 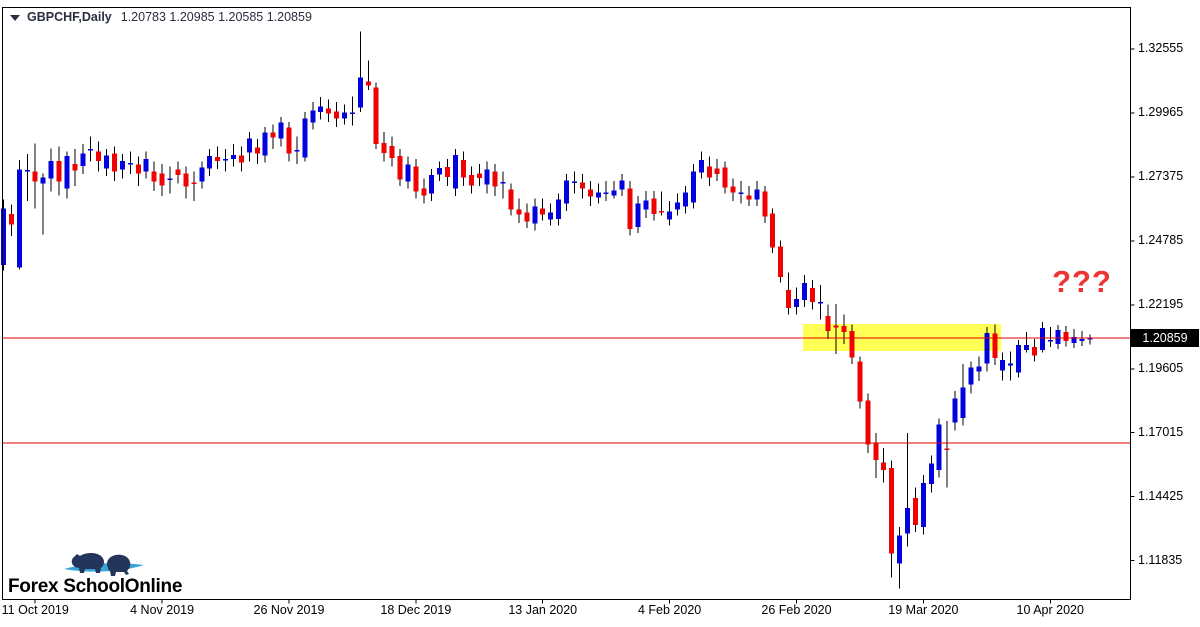 I want to click on price-axis-label: 1.11835, so click(x=1160, y=559).